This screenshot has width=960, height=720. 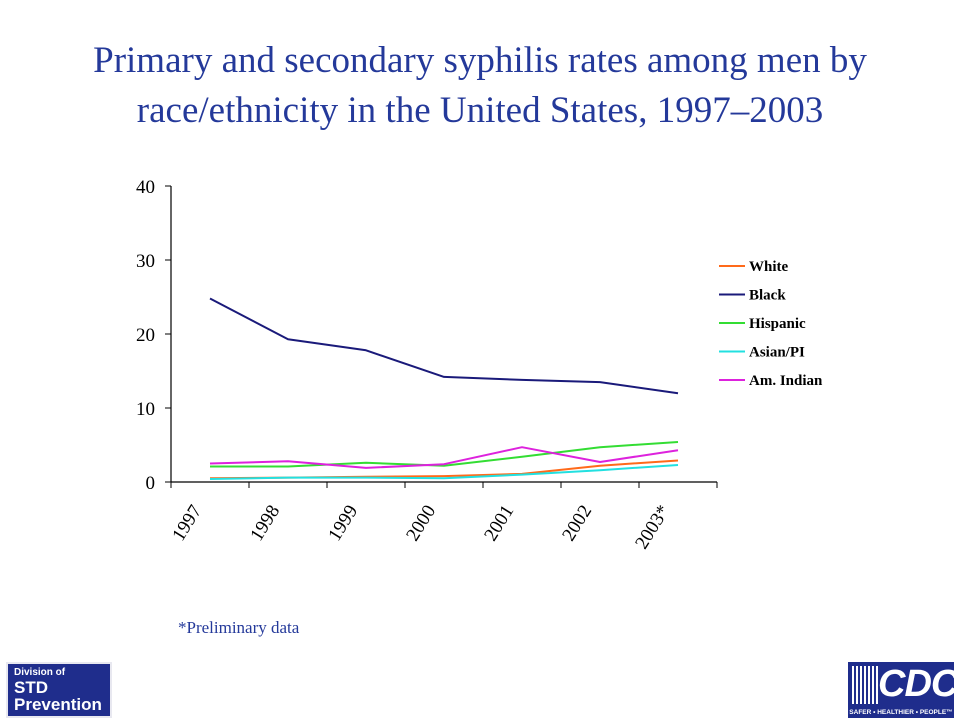 What do you see at coordinates (767, 296) in the screenshot?
I see `legend-label: Black` at bounding box center [767, 296].